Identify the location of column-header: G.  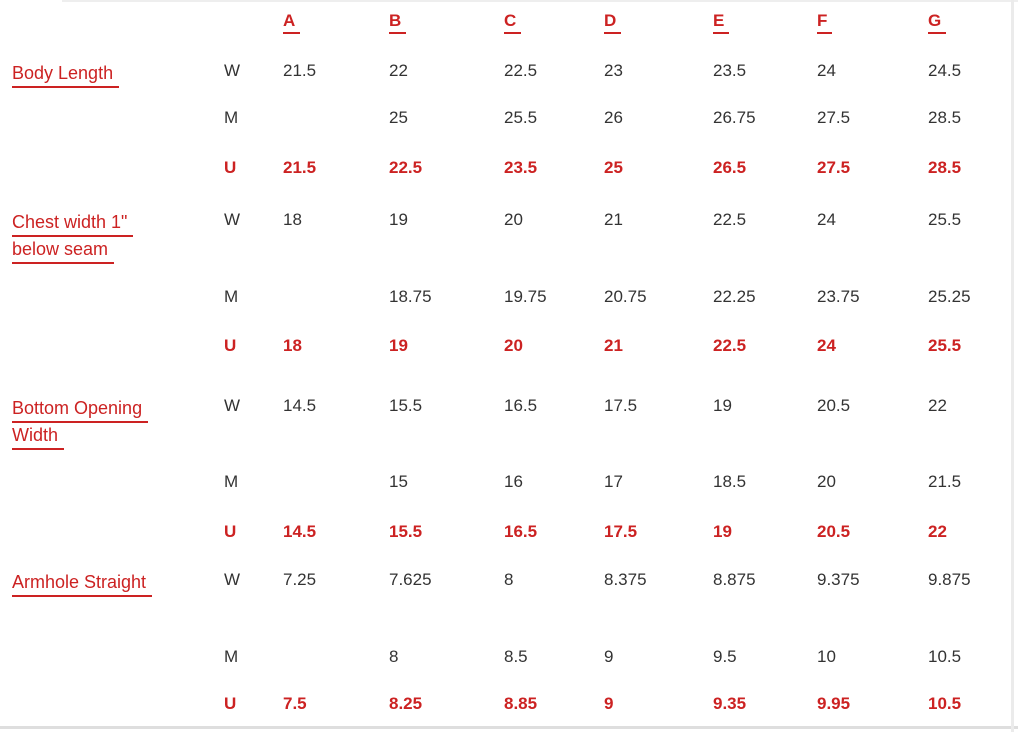
(973, 22).